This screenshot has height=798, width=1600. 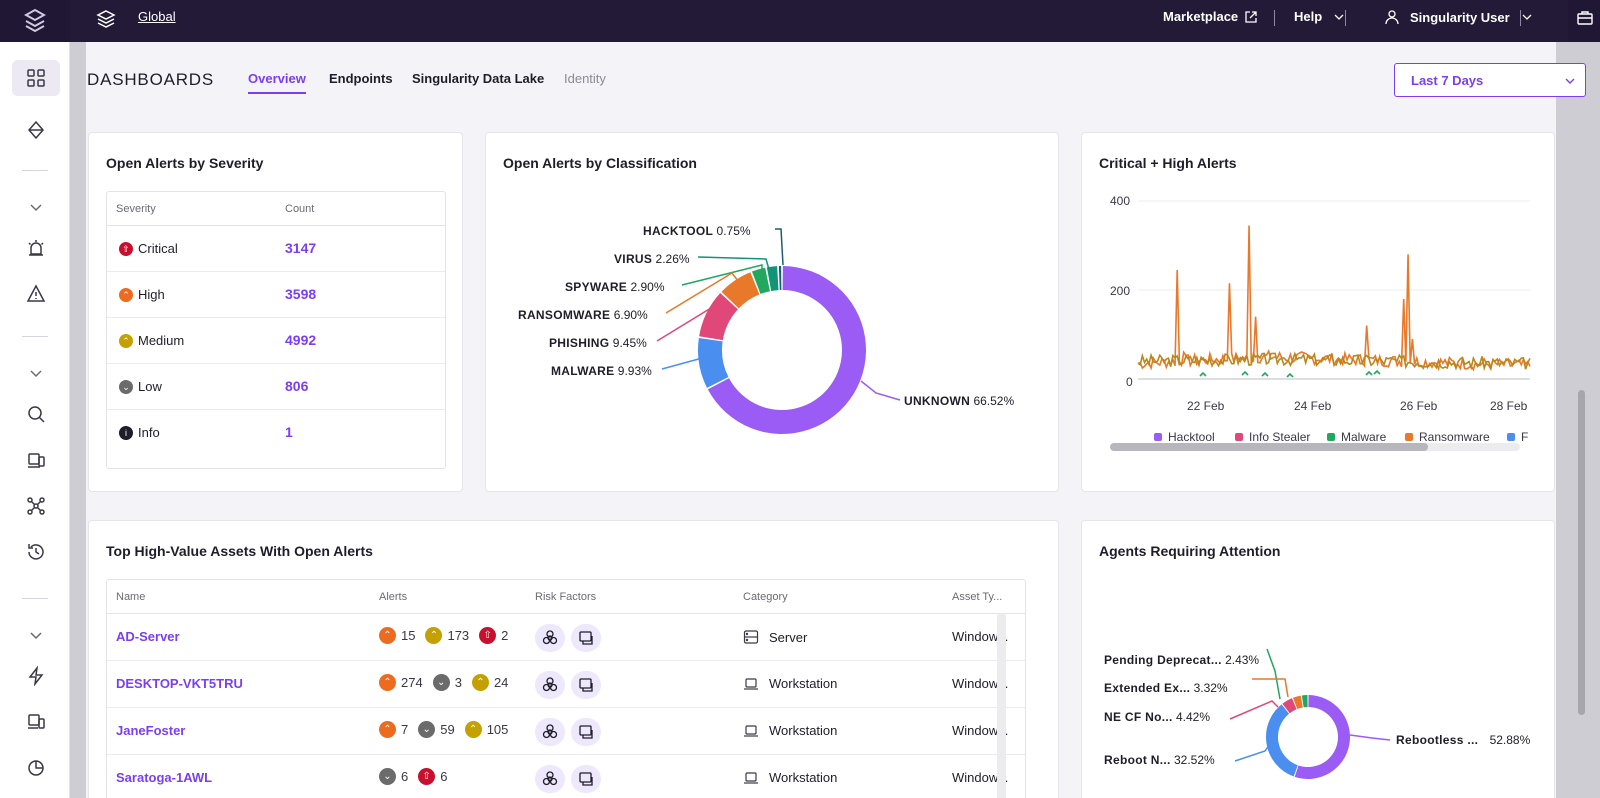 I want to click on legend-item-ransomware: Ransomware, so click(x=1447, y=437).